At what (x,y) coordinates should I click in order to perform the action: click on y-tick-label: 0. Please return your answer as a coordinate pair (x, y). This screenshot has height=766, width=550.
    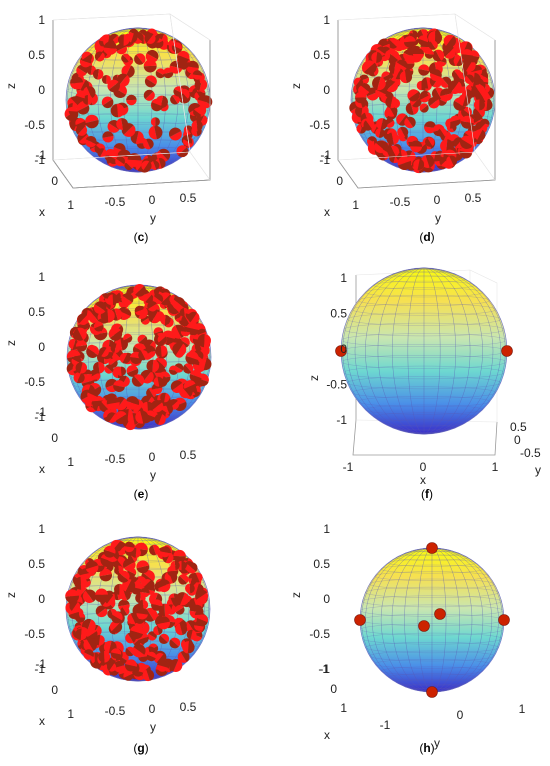
    Looking at the image, I should click on (152, 709).